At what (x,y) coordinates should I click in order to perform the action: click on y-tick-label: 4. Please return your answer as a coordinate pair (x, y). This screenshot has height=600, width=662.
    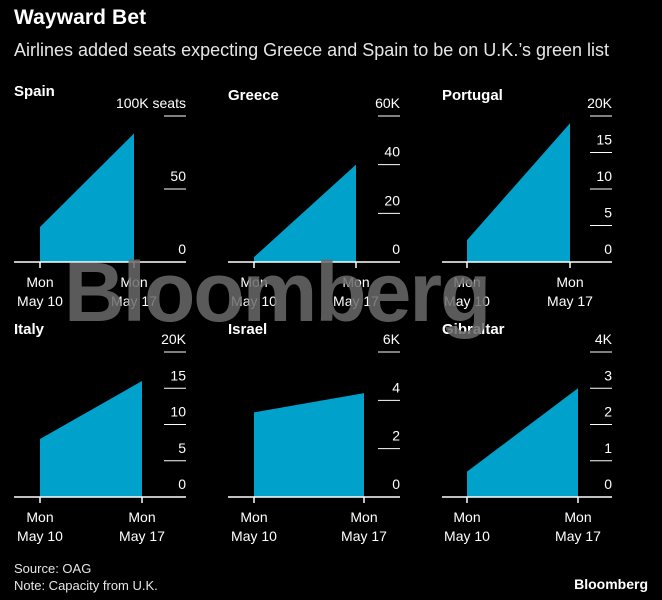
    Looking at the image, I should click on (396, 387).